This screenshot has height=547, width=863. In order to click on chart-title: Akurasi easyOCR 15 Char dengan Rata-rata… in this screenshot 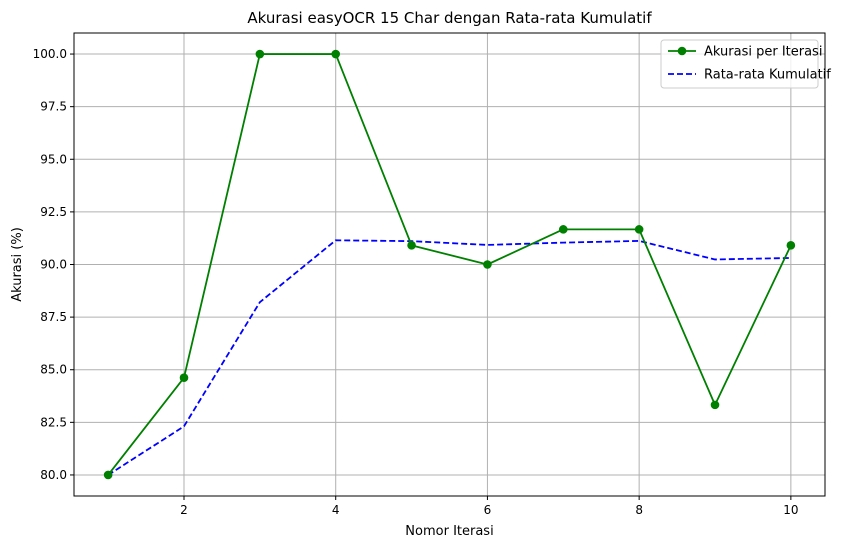, I will do `click(449, 18)`.